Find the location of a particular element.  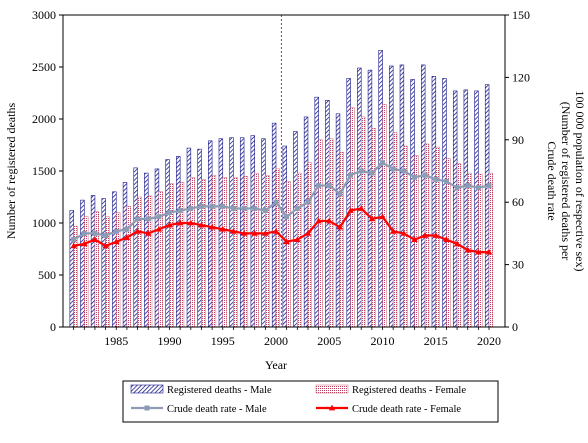

bar-female-2006 is located at coordinates (341, 240).